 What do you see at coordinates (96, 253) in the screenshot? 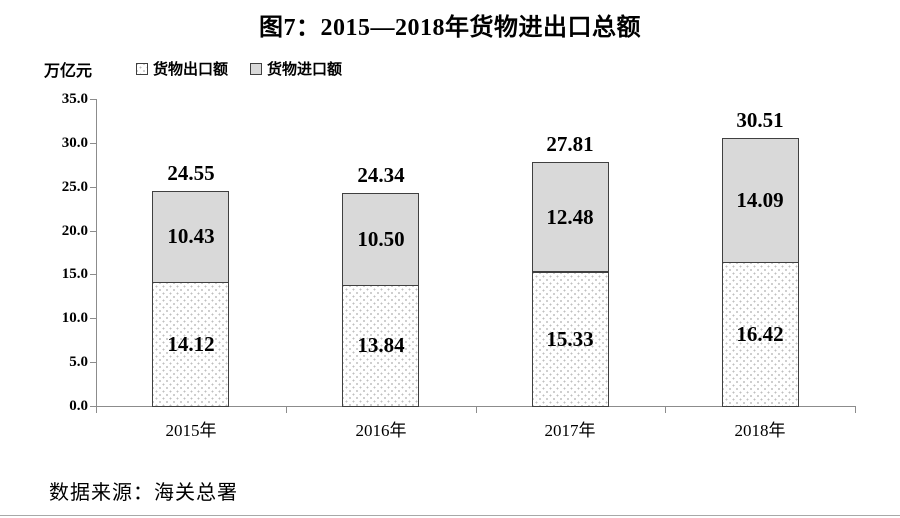
I see `y-axis-line` at bounding box center [96, 253].